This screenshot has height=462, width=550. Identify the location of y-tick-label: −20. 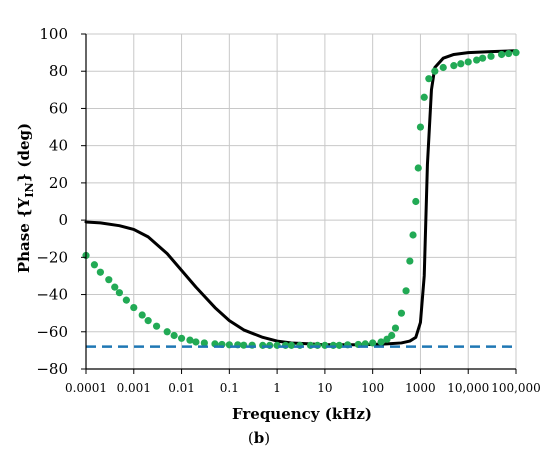
(52, 257).